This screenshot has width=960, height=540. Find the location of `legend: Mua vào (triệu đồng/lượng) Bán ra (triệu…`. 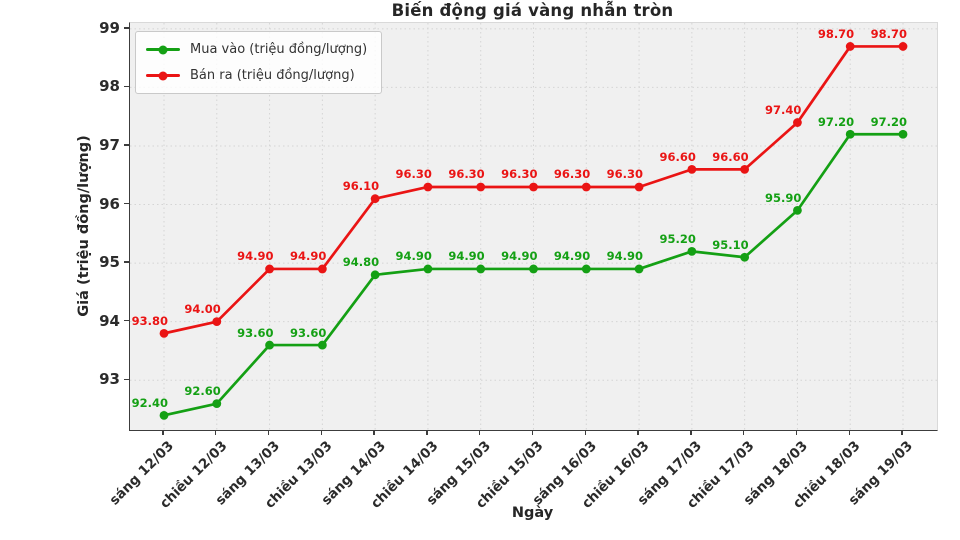

legend: Mua vào (triệu đồng/lượng) Bán ra (triệu… is located at coordinates (259, 62).